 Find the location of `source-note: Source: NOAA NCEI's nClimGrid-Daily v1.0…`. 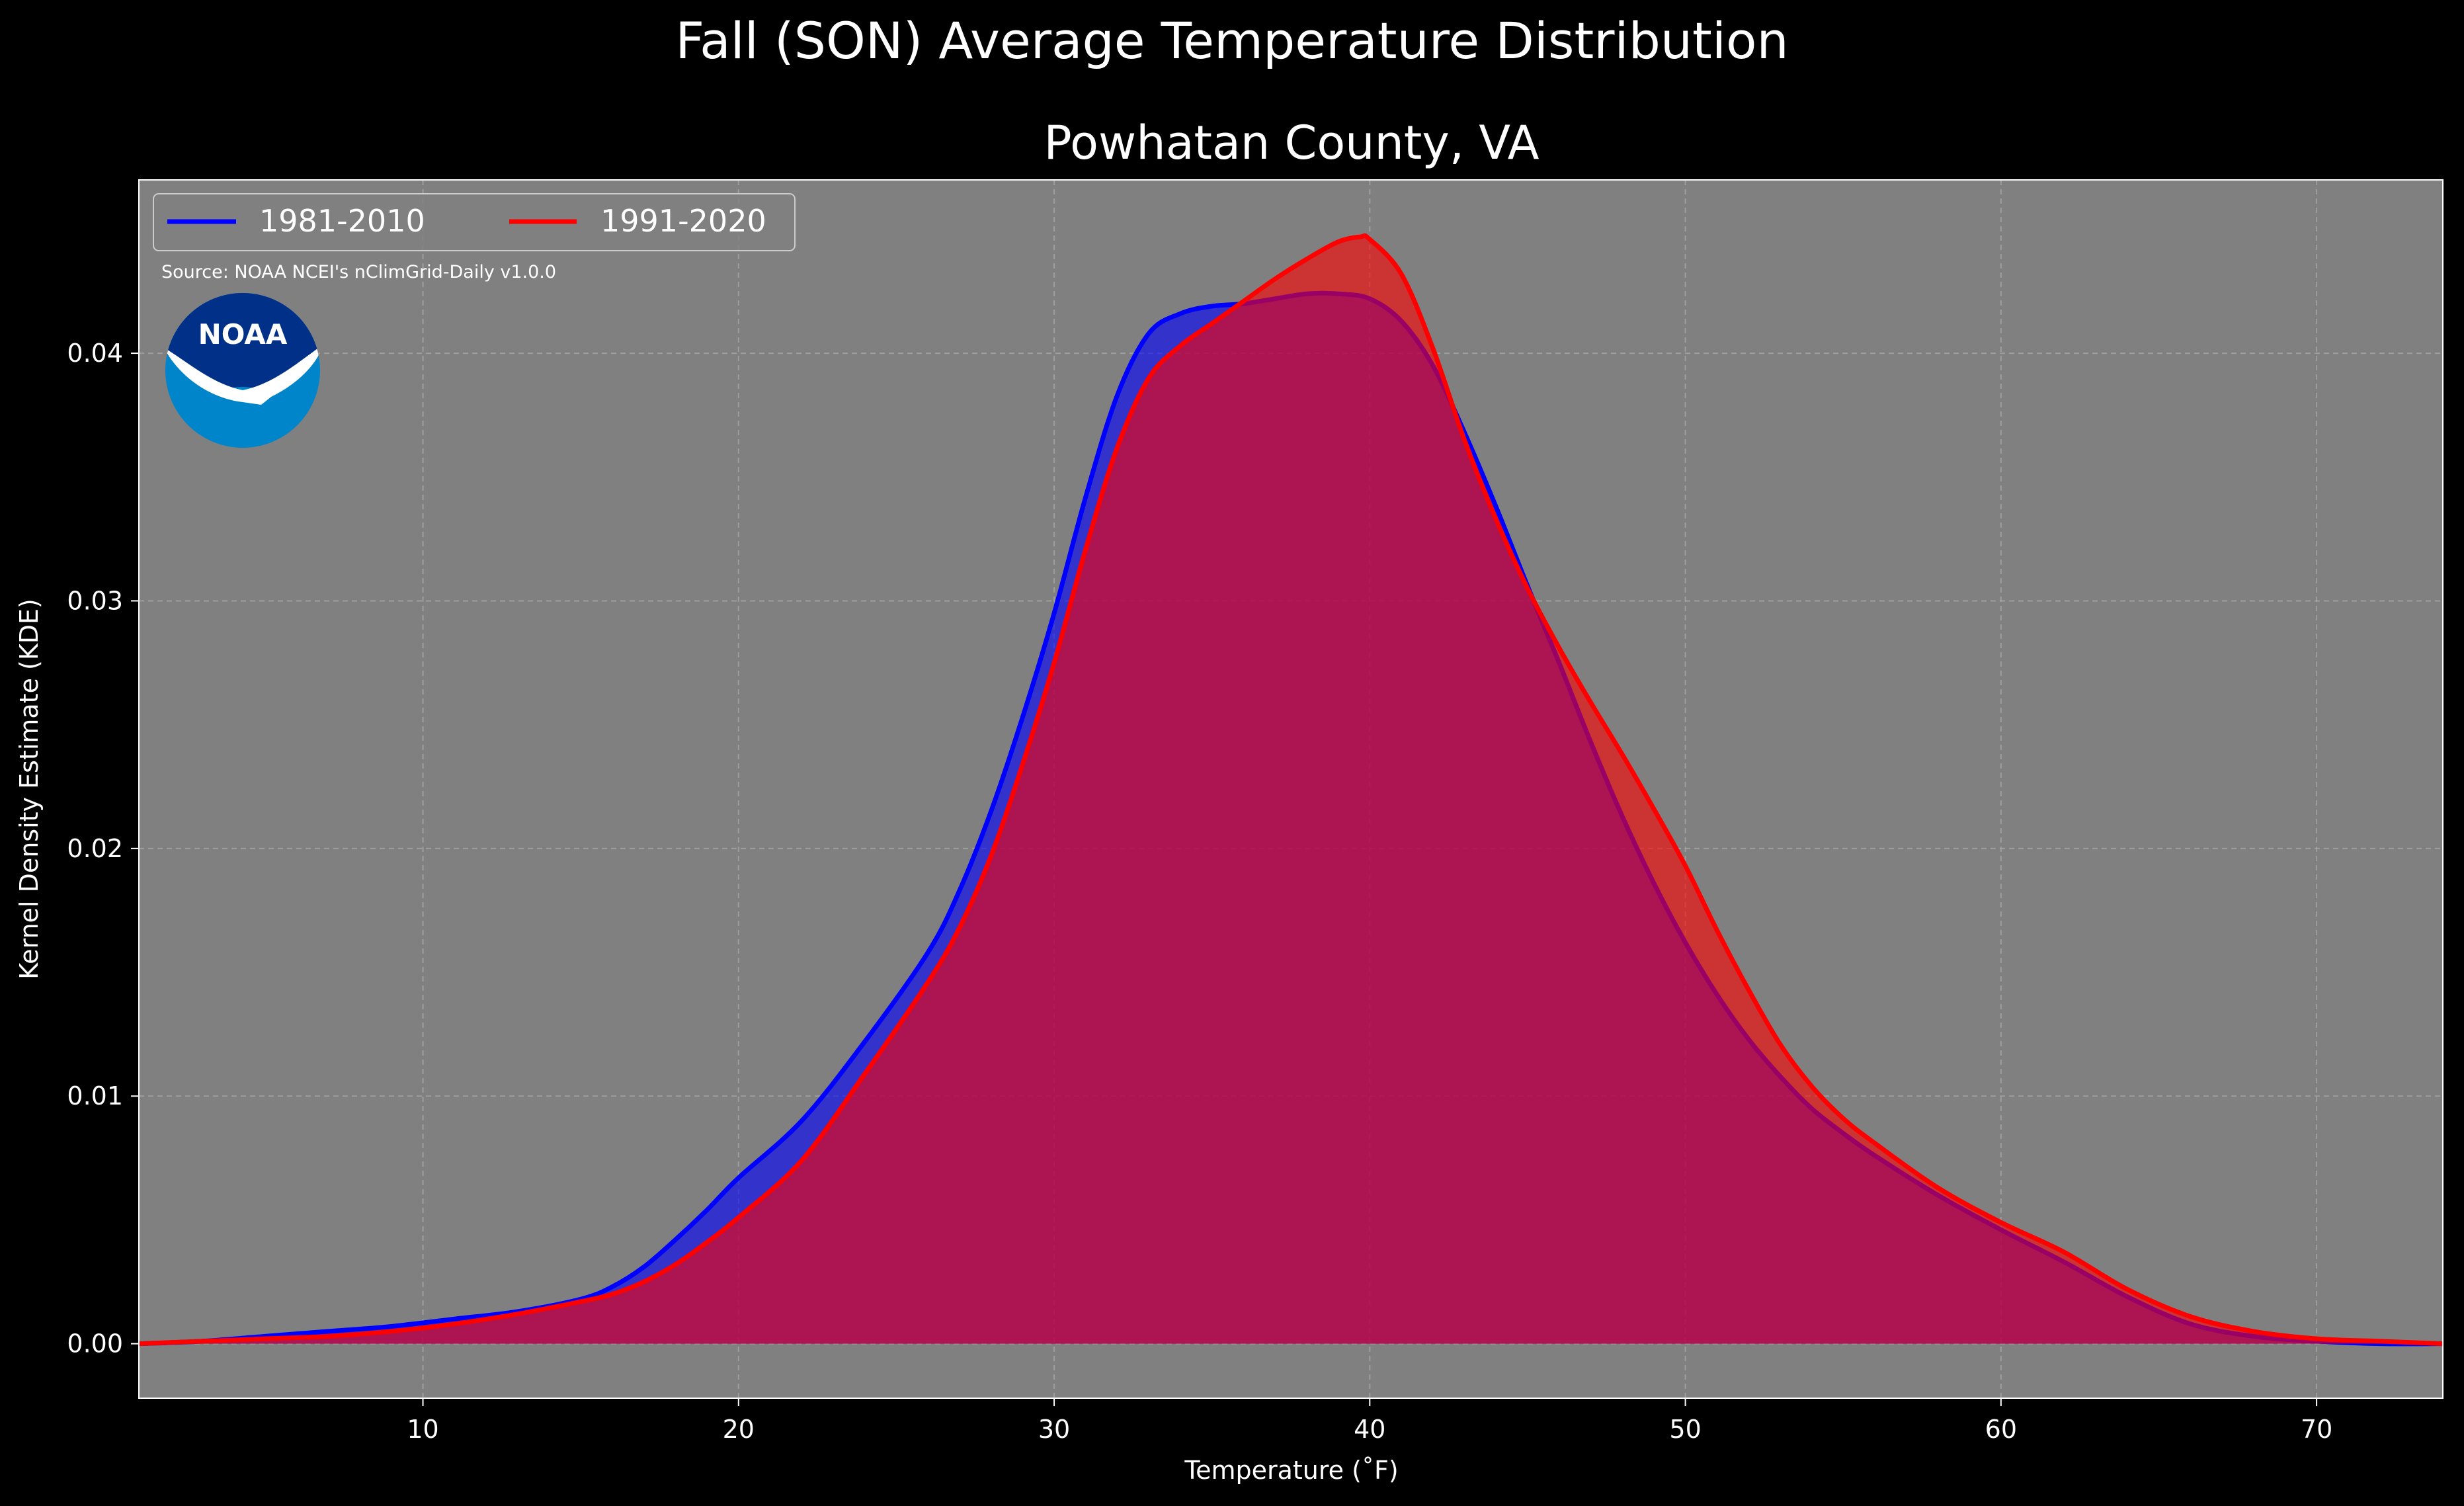

source-note: Source: NOAA NCEI's nClimGrid-Daily v1.0… is located at coordinates (359, 272).